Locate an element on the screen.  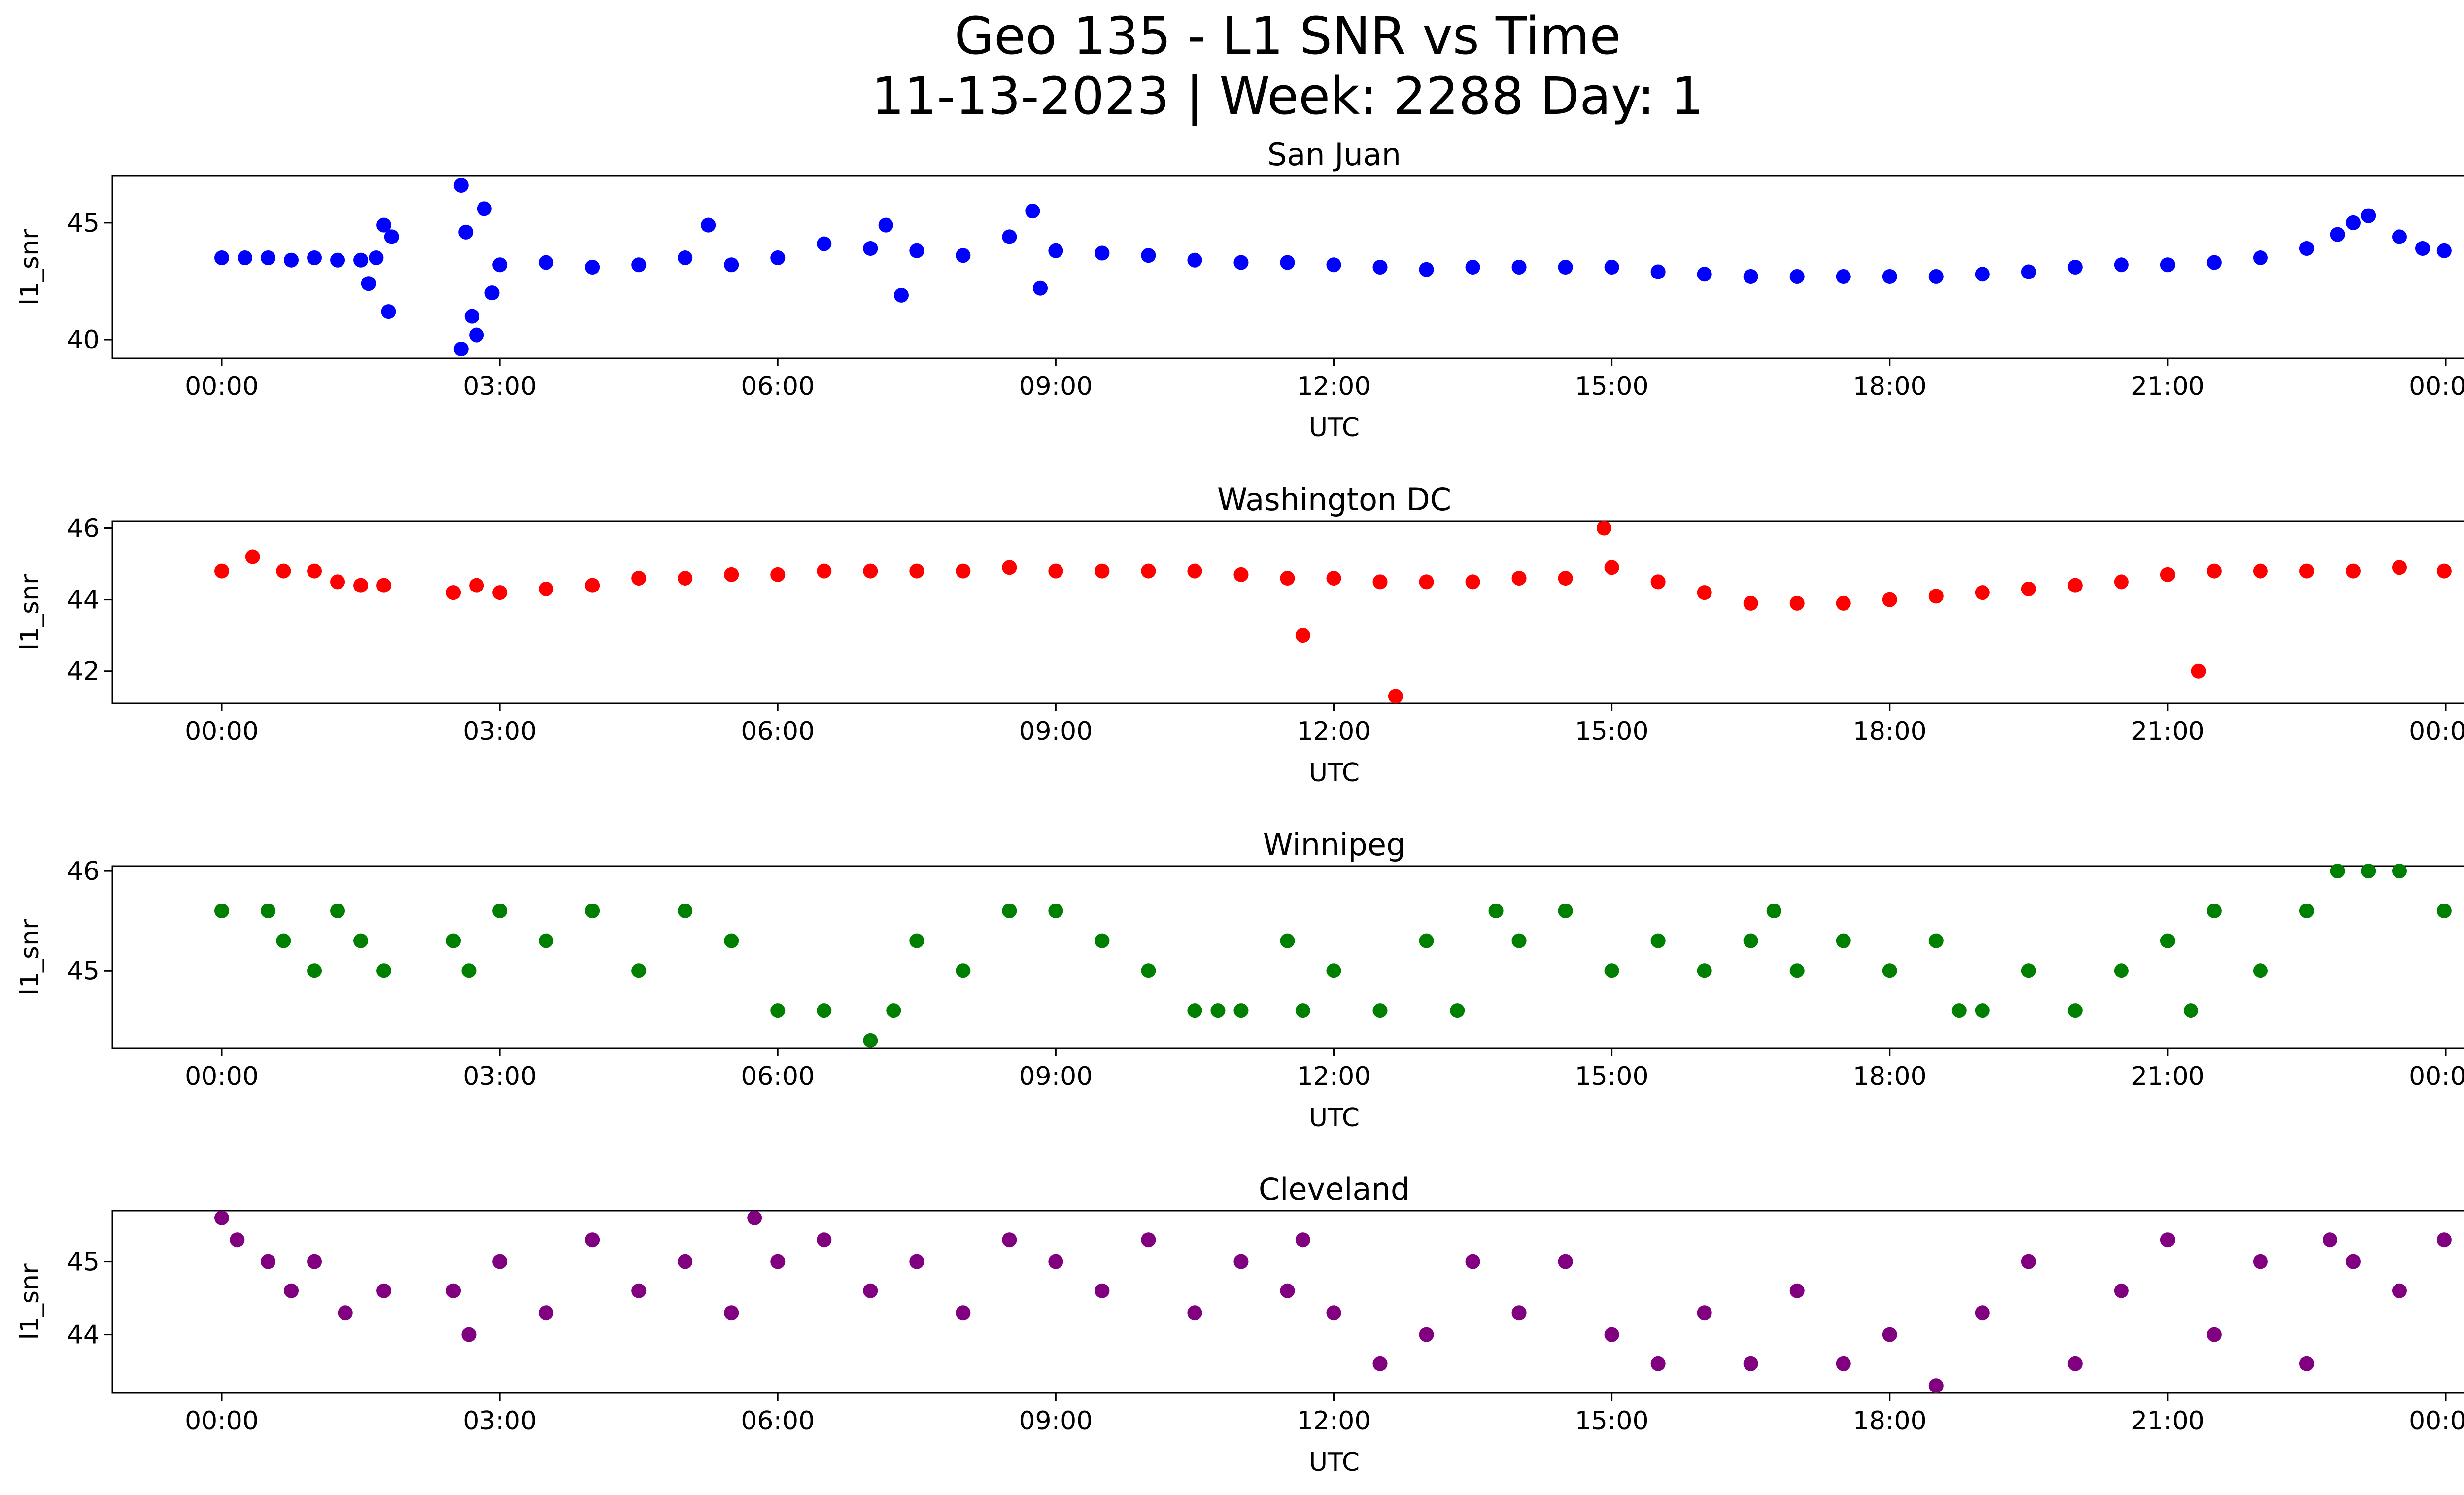
x-axis-label: UTC is located at coordinates (1334, 1462).